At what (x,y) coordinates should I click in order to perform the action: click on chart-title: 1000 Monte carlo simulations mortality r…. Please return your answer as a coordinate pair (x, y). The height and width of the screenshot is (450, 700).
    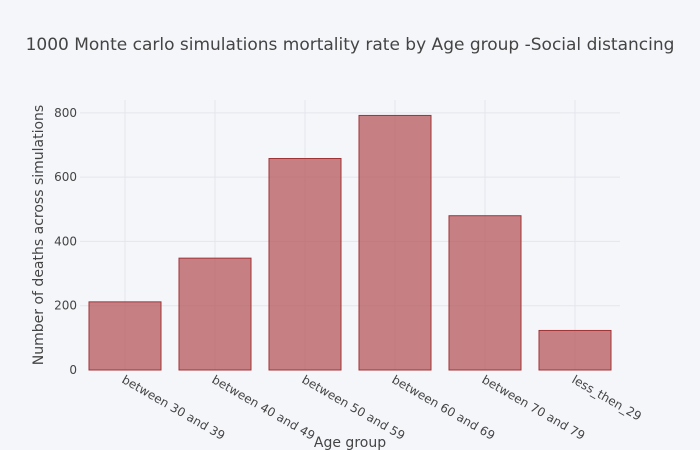
    Looking at the image, I should click on (350, 45).